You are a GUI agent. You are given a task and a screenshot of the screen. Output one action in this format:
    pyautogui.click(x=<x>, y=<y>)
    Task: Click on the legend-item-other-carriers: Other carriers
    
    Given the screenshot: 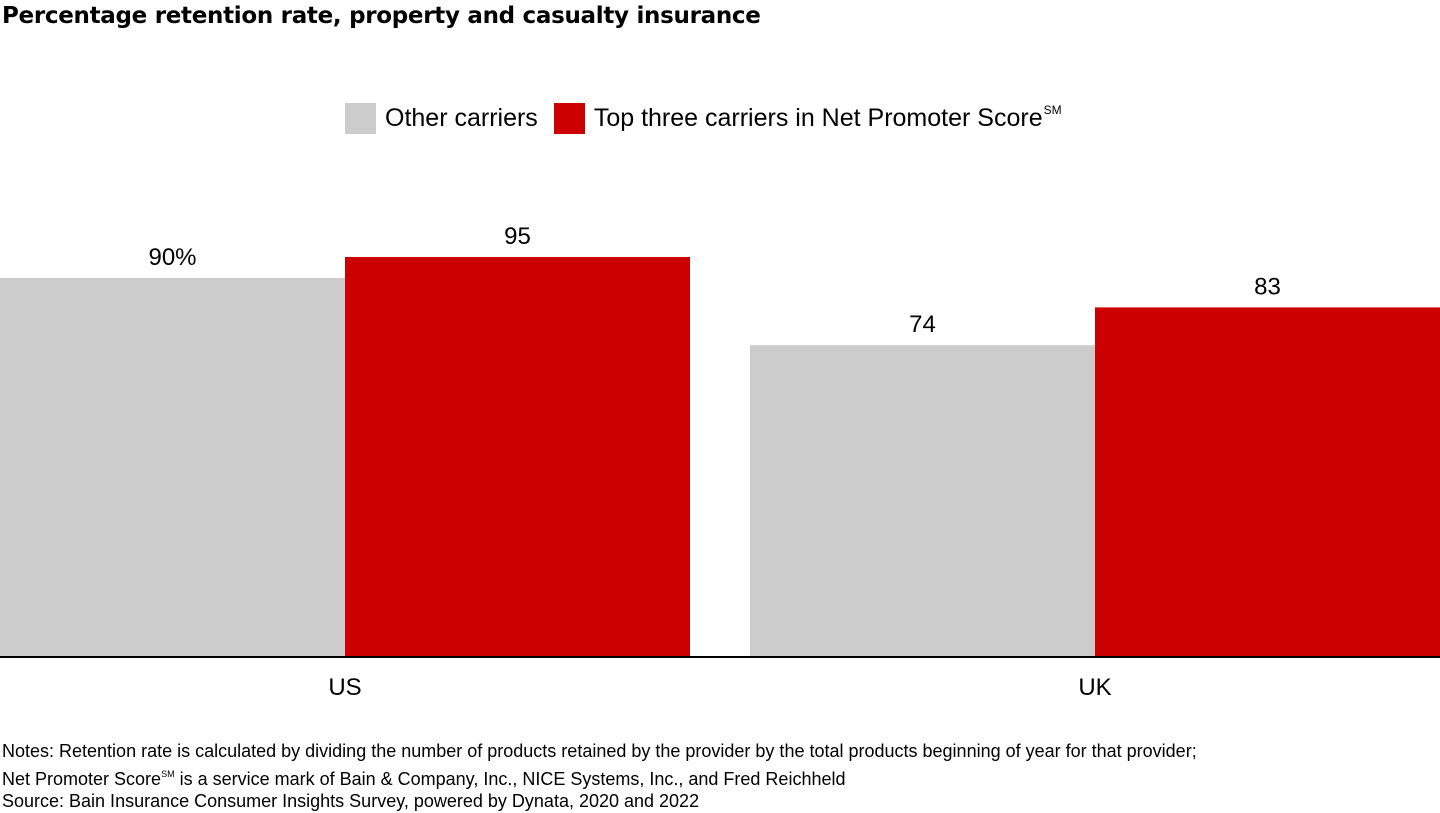 What is the action you would take?
    pyautogui.click(x=441, y=118)
    